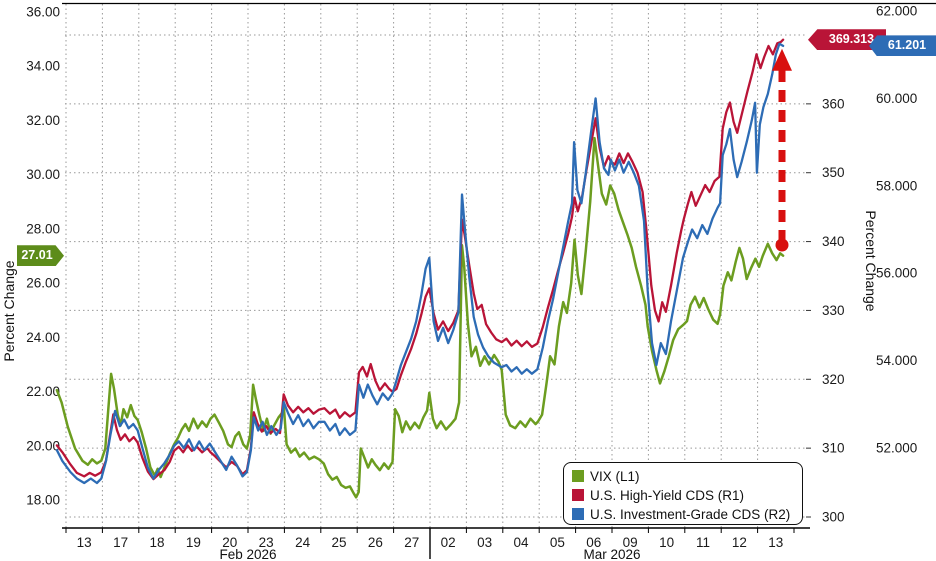  Describe the element at coordinates (266, 542) in the screenshot. I see `x-tick-label: 23` at that location.